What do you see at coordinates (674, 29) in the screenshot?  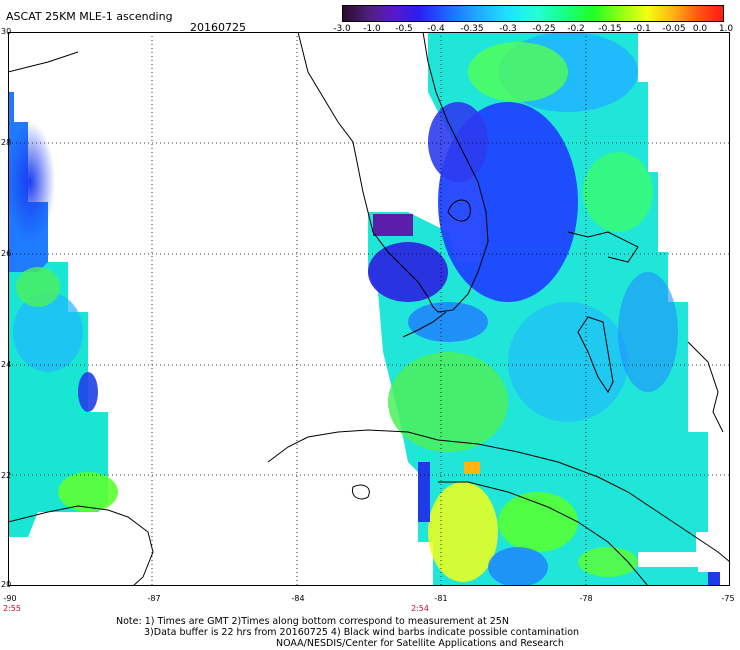 I see `colorbar-tick: -0.05` at bounding box center [674, 29].